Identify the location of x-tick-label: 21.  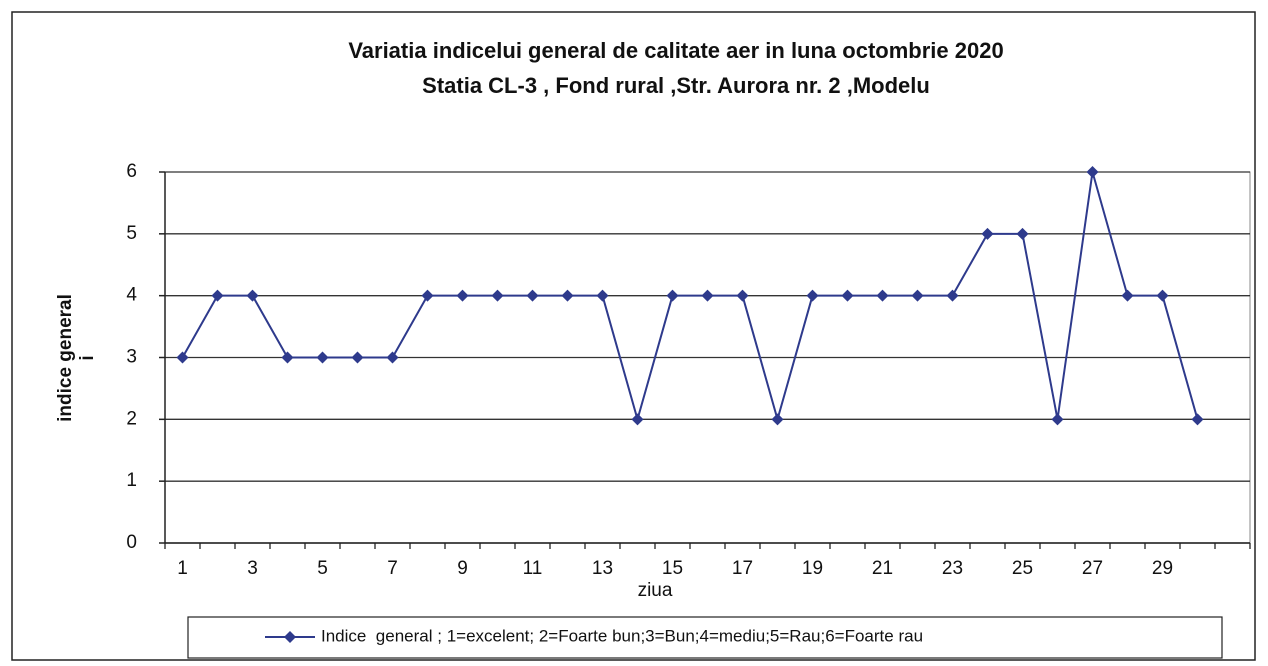
(882, 568).